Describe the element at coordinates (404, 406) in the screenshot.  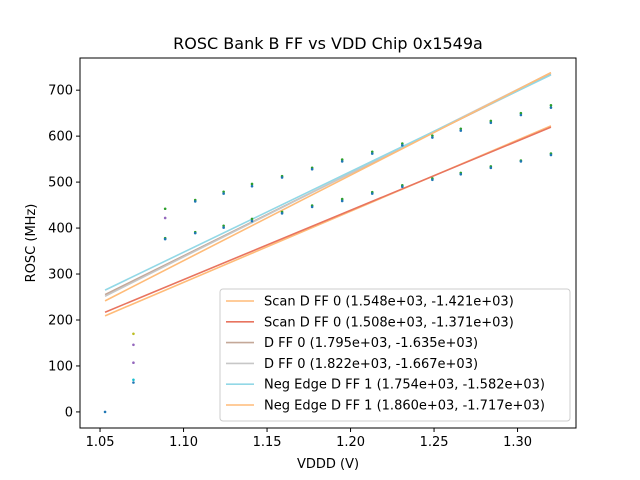
I see `legend-label: Neg Edge D FF 1 (1.860e+03, -1.717e+03)` at that location.